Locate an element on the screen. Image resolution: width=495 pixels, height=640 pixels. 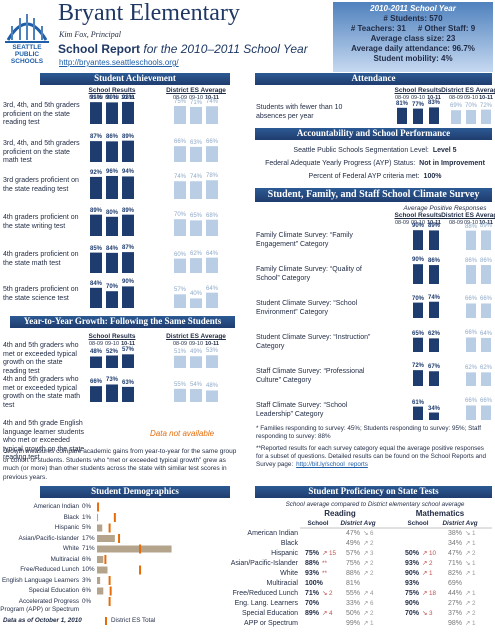
accountability-line: Percent of Federal AYP criteria met: 100% is located at coordinates (375, 177).